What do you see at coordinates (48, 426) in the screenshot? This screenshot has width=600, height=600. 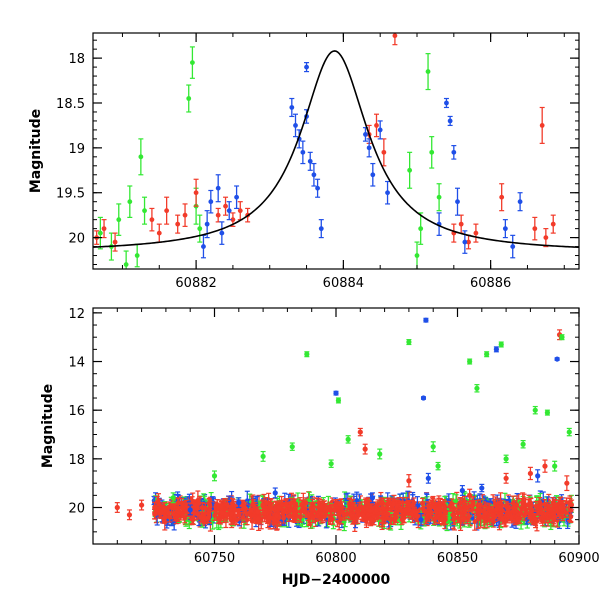 I see `bottom-y-axis-label: Magnitude` at bounding box center [48, 426].